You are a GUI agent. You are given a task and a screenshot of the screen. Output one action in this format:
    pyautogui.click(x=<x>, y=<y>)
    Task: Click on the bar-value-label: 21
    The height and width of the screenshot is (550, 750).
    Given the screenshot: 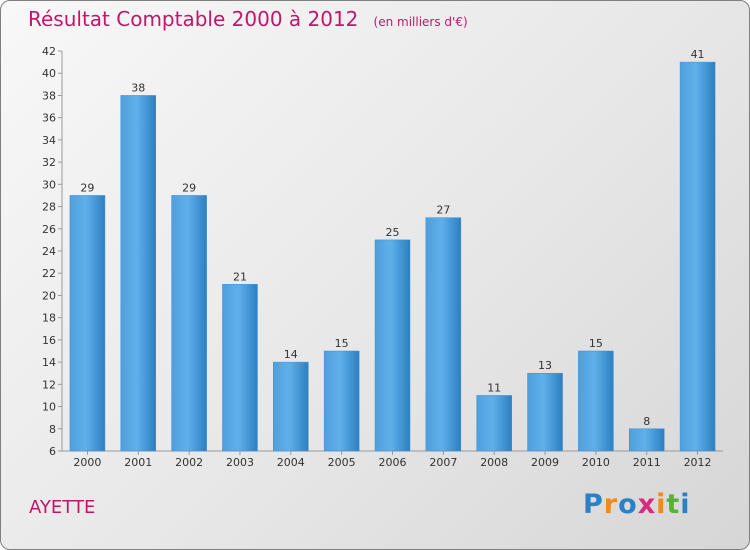 What is the action you would take?
    pyautogui.click(x=240, y=276)
    